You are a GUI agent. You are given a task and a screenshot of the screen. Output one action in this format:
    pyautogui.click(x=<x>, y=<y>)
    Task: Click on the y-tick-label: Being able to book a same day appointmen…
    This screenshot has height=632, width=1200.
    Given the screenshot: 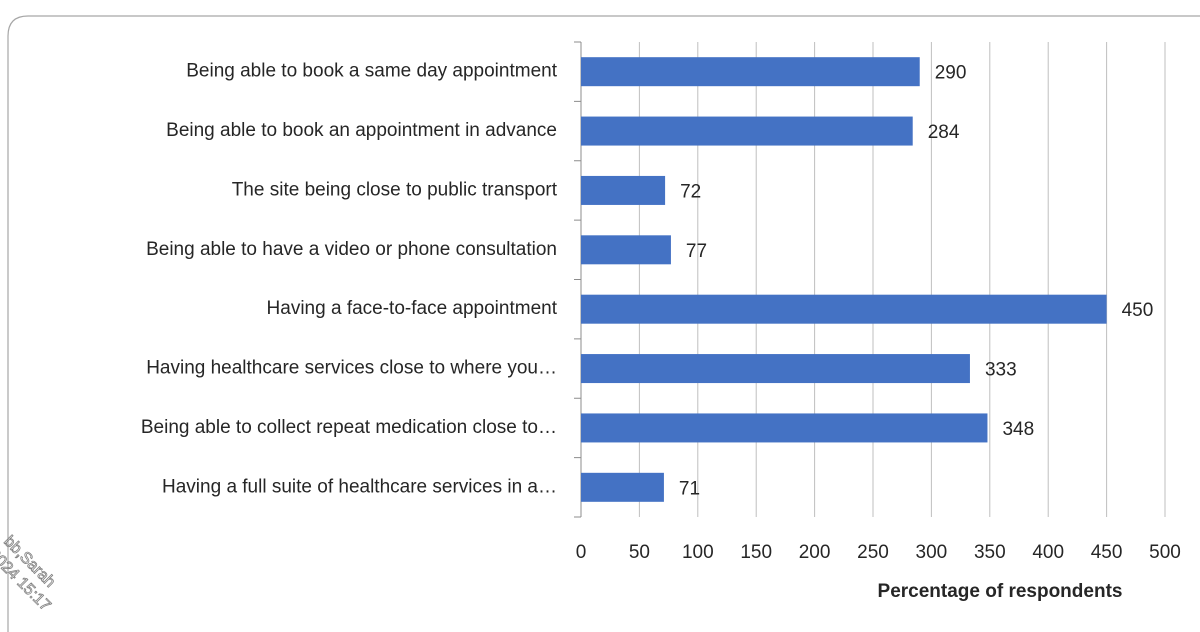 What is the action you would take?
    pyautogui.click(x=371, y=71)
    